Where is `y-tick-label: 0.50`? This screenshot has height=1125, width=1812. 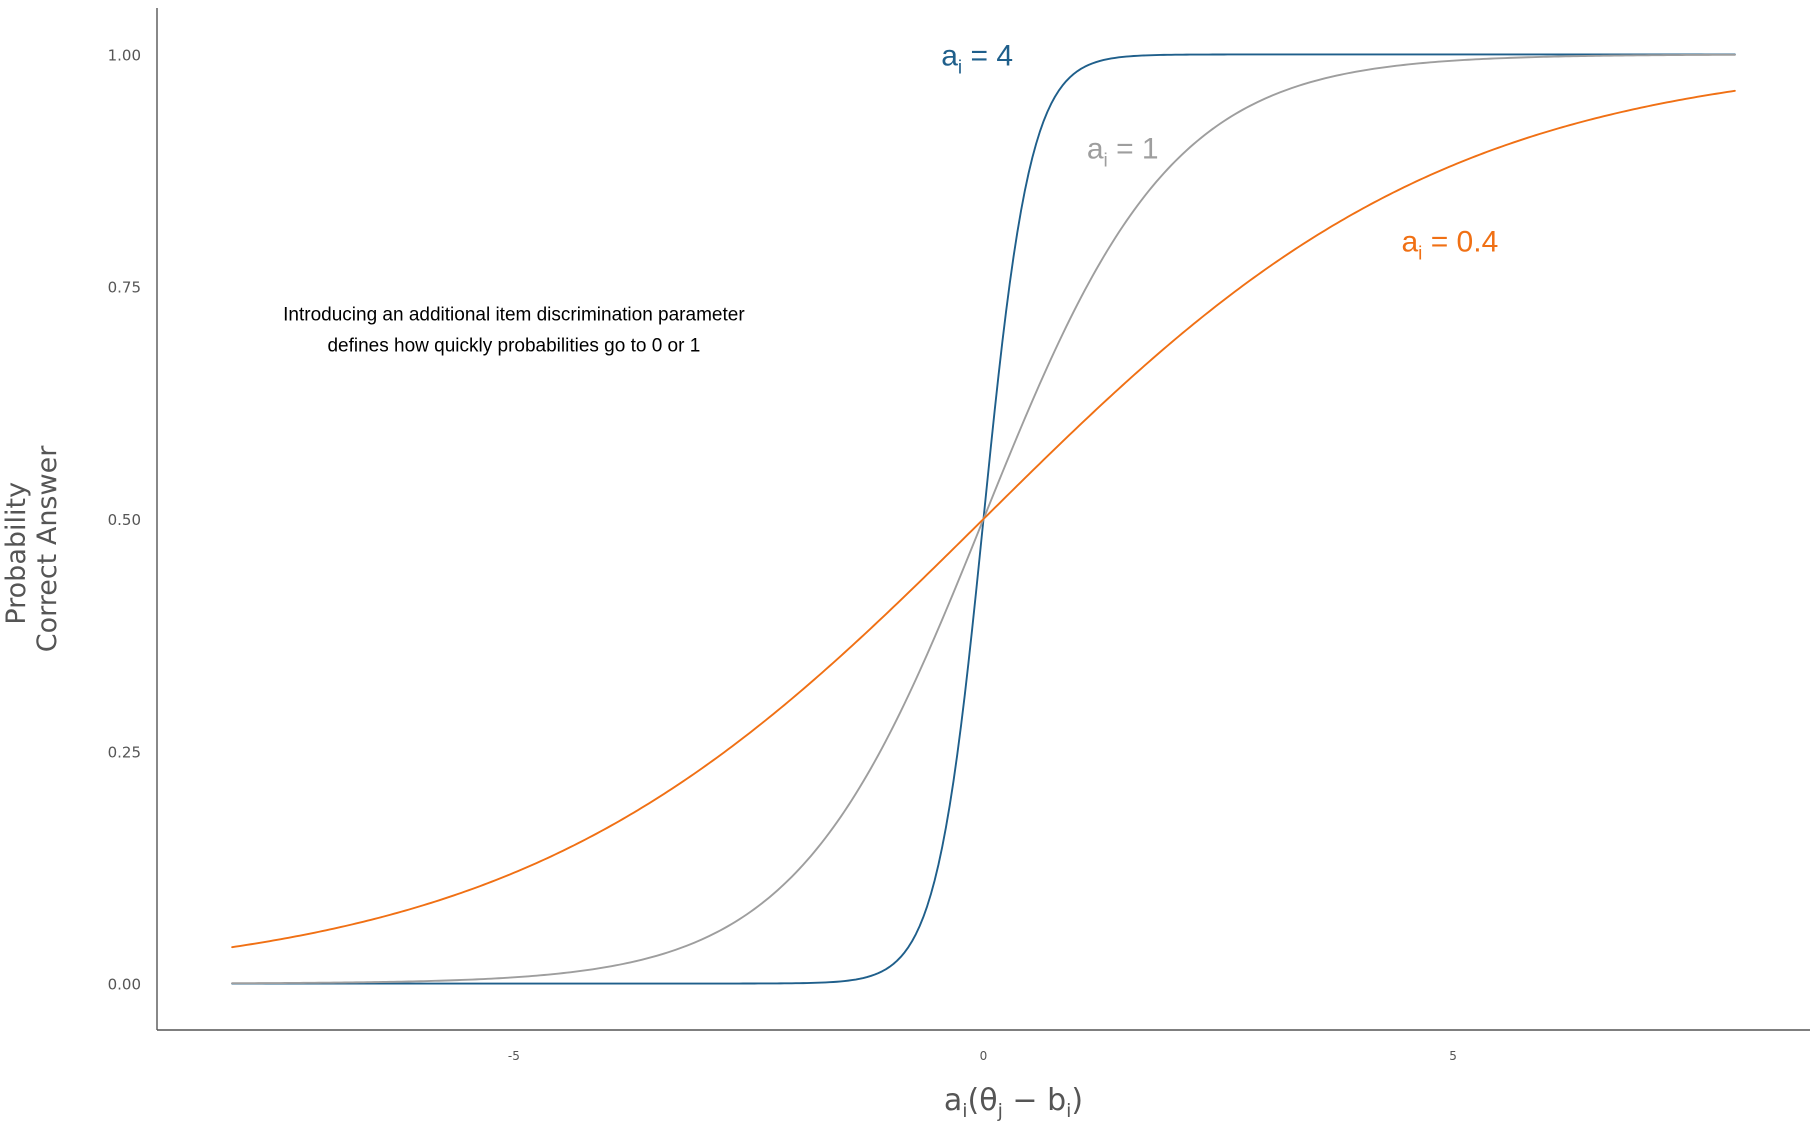 y-tick-label: 0.50 is located at coordinates (124, 520).